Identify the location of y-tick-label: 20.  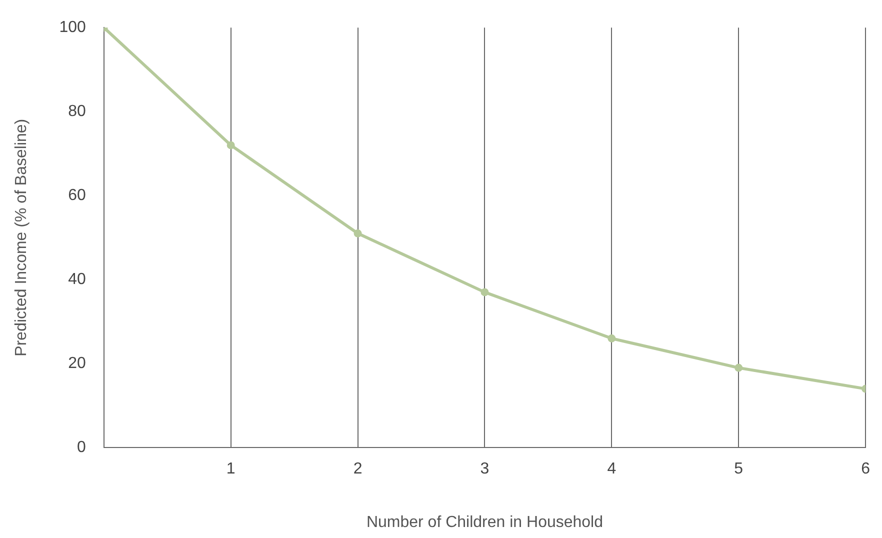
(77, 363).